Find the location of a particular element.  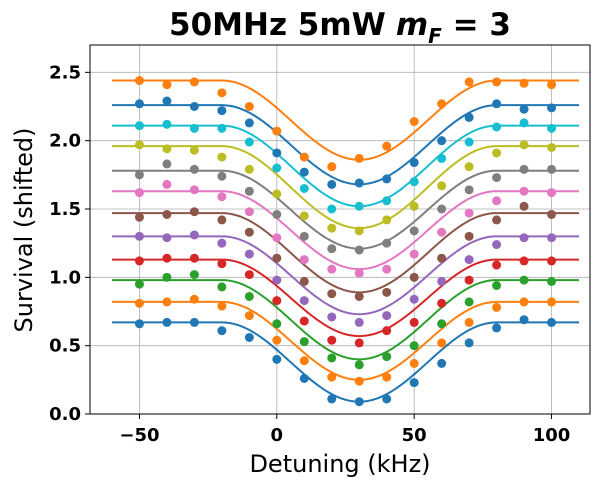

y-axis-ticks: 0.0 0.5 1.0 1.5 2.0 2.5 is located at coordinates (69, 243).